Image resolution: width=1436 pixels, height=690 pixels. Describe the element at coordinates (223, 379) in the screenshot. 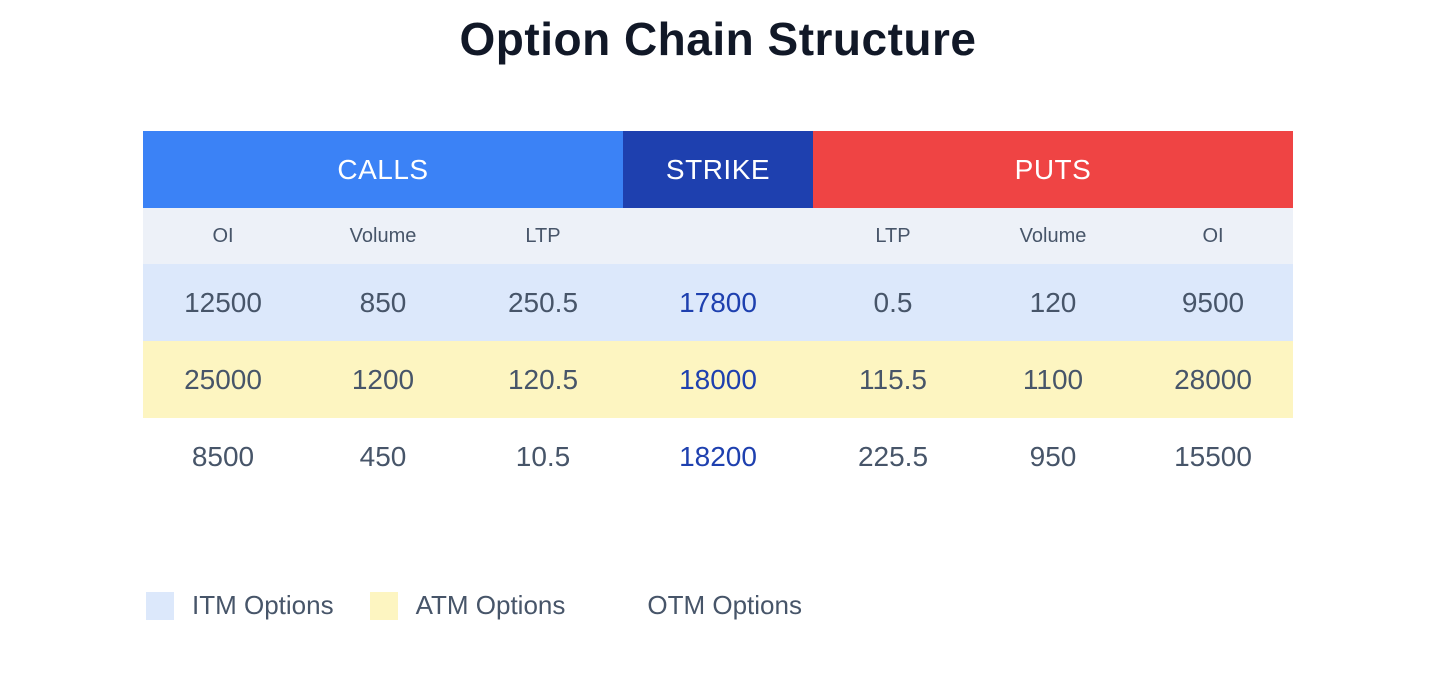

I see `cell-atm-calls-oi: 25000` at that location.